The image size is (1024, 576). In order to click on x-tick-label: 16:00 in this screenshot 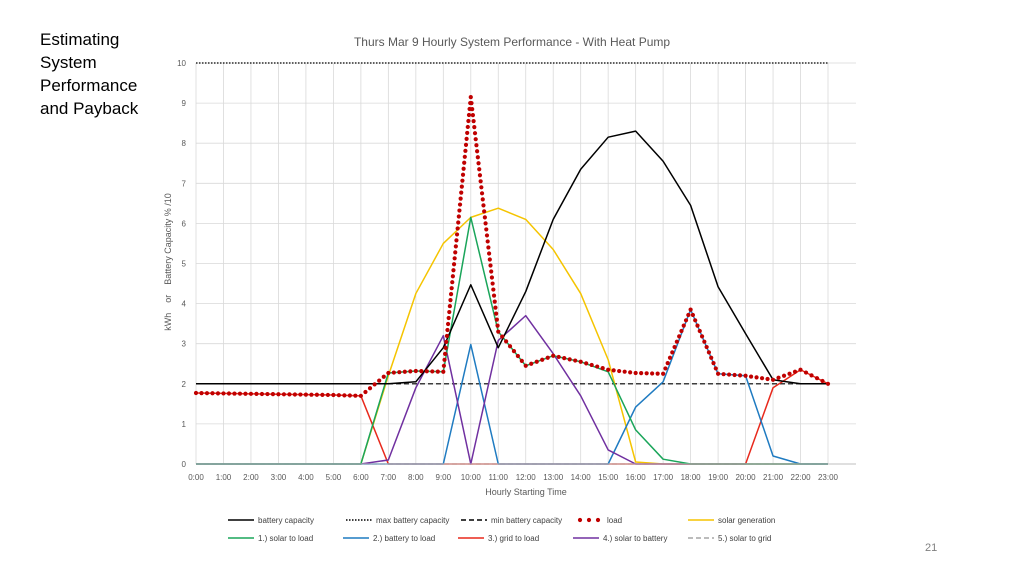, I will do `click(636, 477)`.